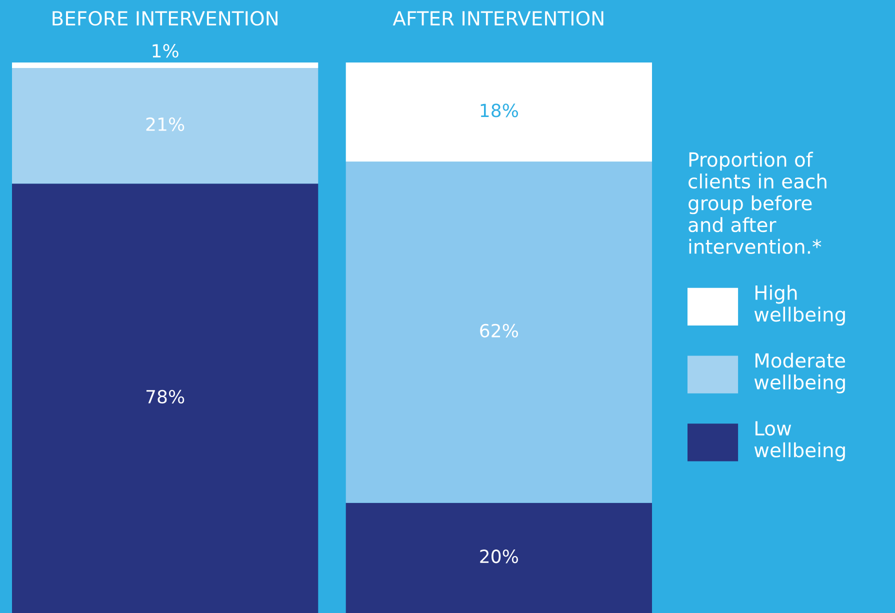  I want to click on data-label: 20%, so click(499, 557).